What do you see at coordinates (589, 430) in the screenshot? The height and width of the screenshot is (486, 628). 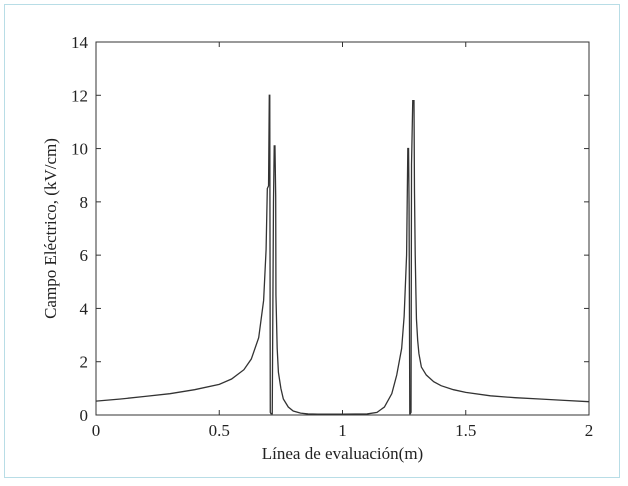 I see `x-tick-label: 2` at bounding box center [589, 430].